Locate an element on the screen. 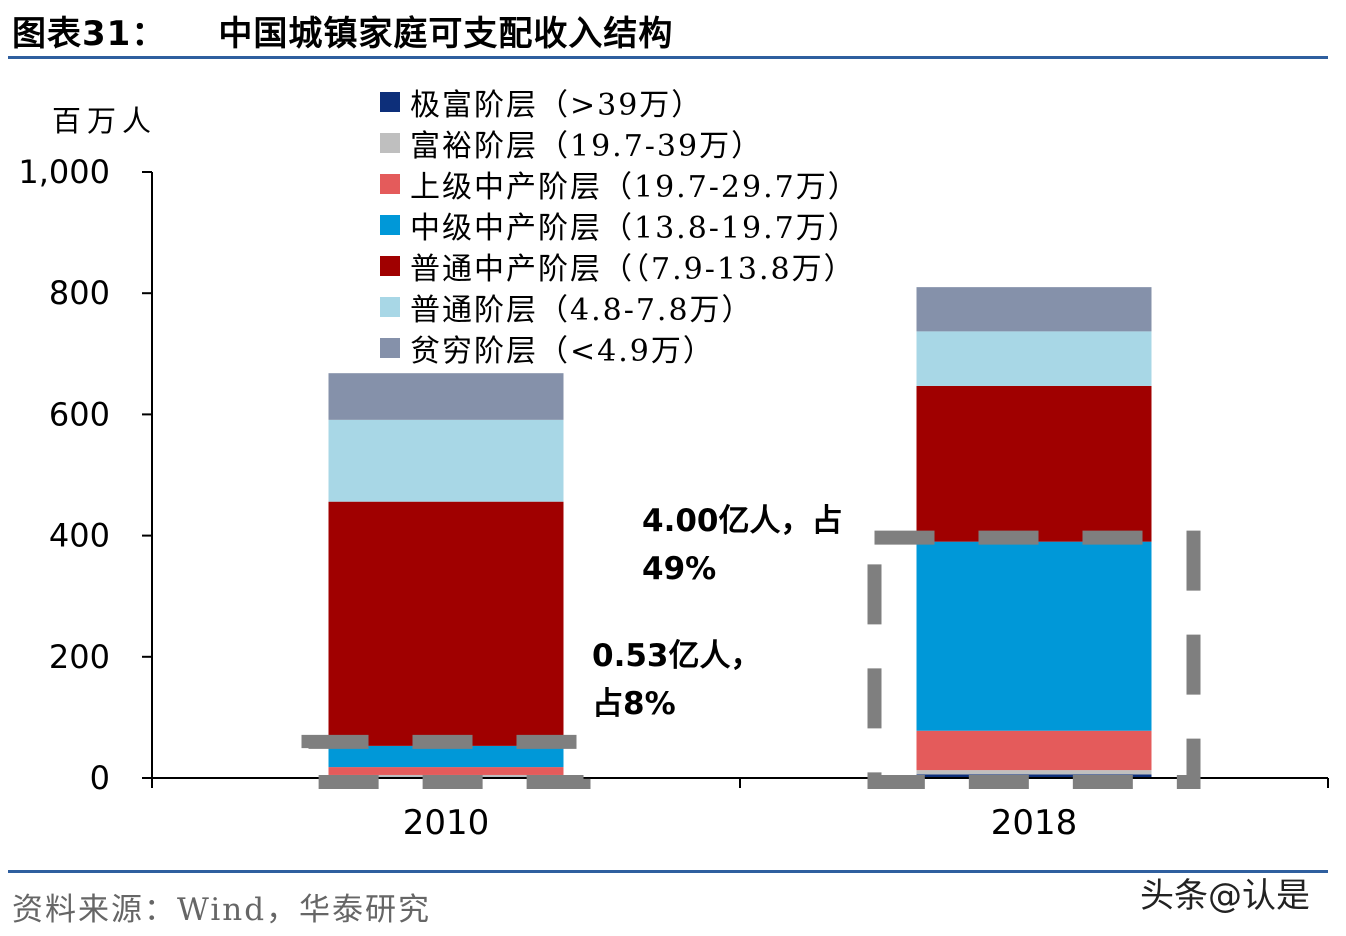 Image resolution: width=1346 pixels, height=936 pixels. title-text: 中国城镇家庭可支配收入结构 is located at coordinates (446, 34).